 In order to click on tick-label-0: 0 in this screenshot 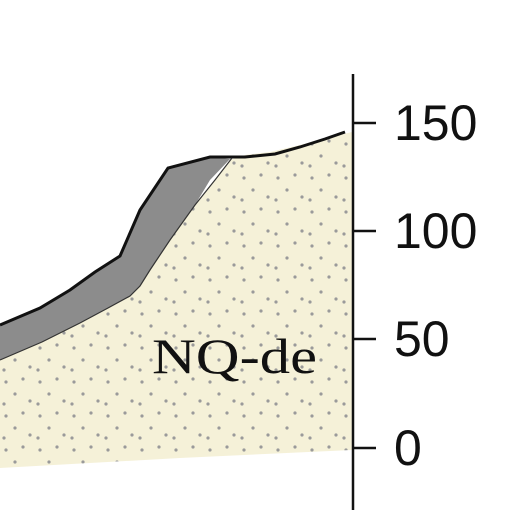, I will do `click(408, 448)`.